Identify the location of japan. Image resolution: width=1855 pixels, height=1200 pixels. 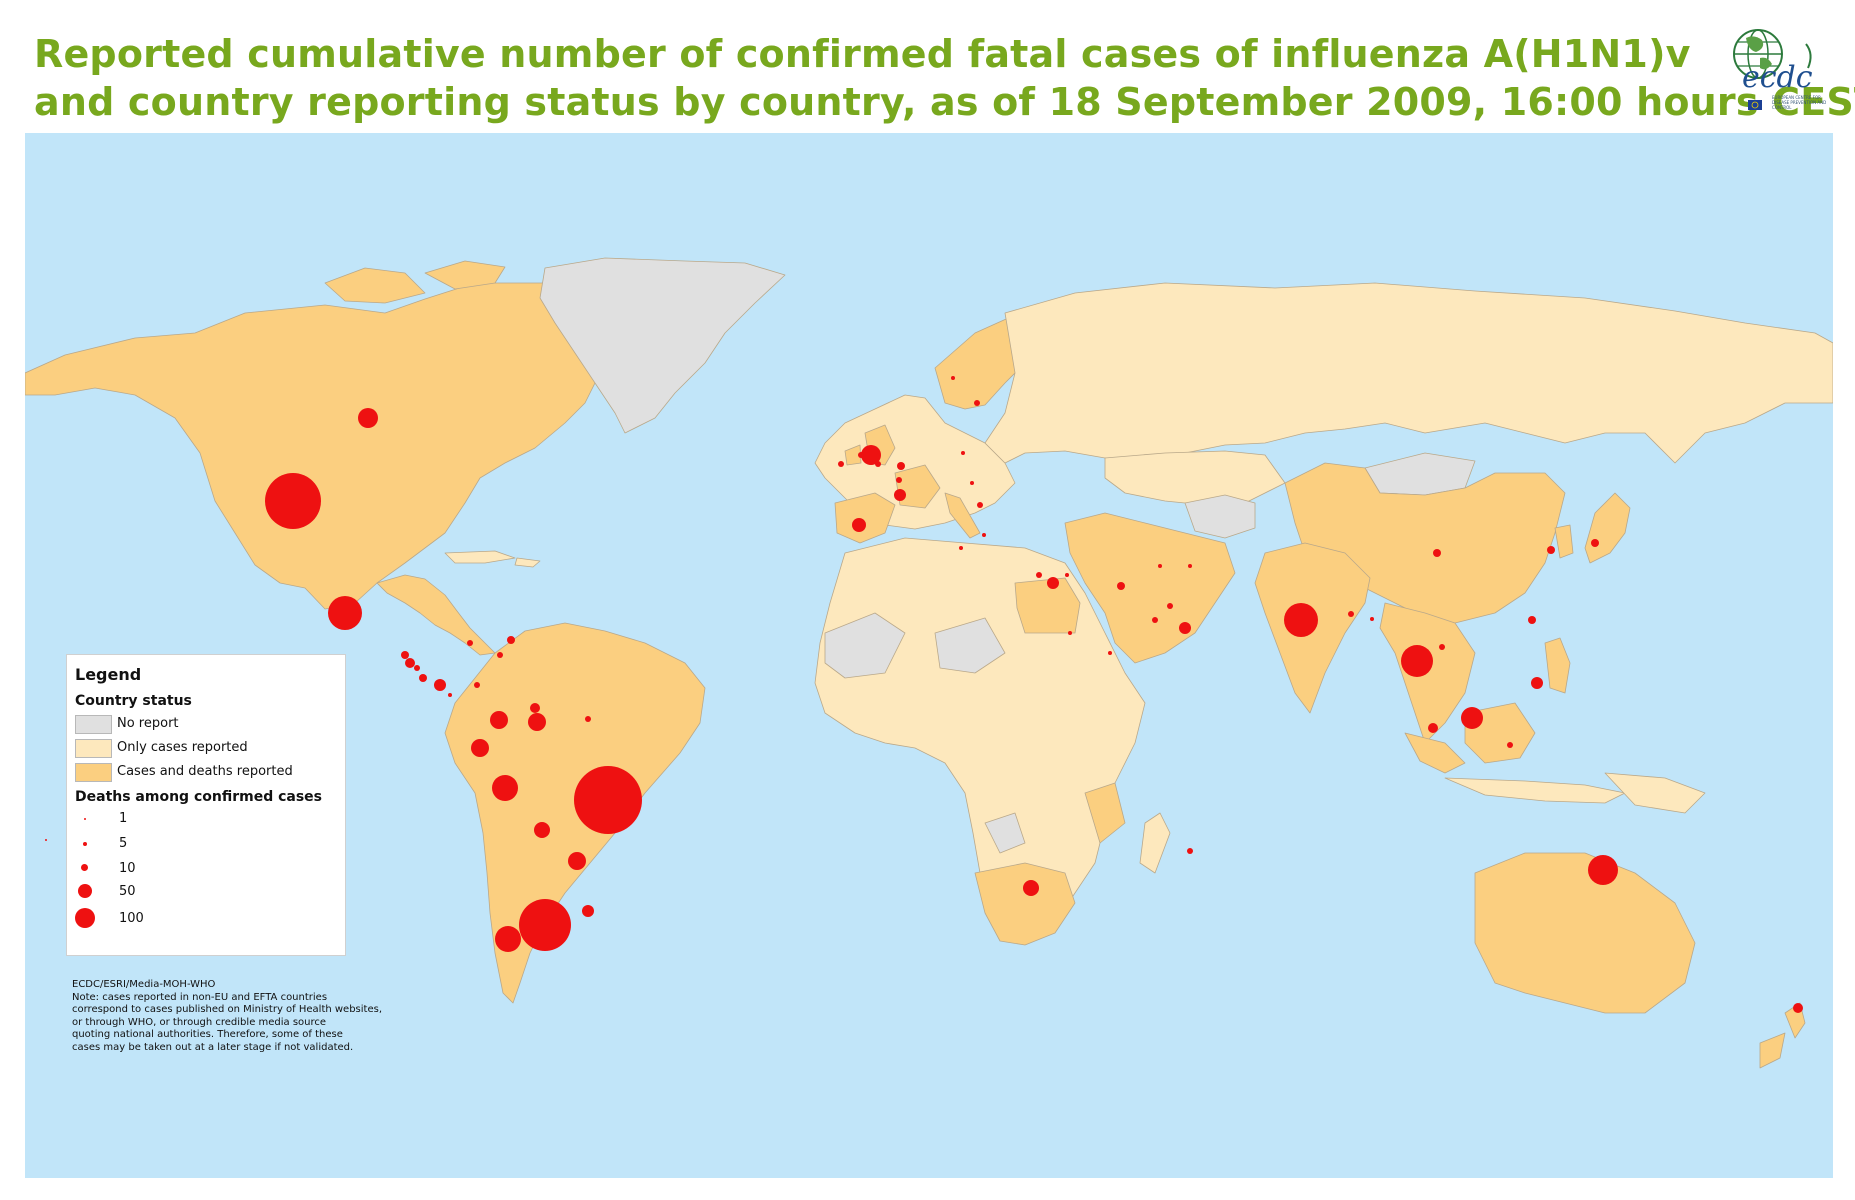
(1607, 528).